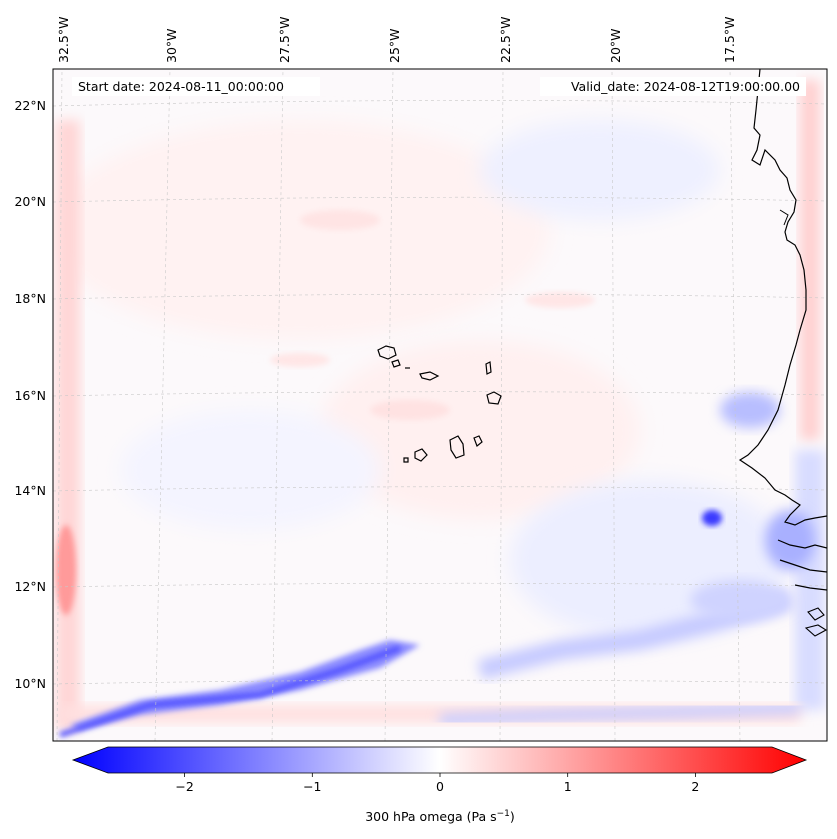  I want to click on start-date-label: Start date: 2024-08-11_00:00:00, so click(181, 86).